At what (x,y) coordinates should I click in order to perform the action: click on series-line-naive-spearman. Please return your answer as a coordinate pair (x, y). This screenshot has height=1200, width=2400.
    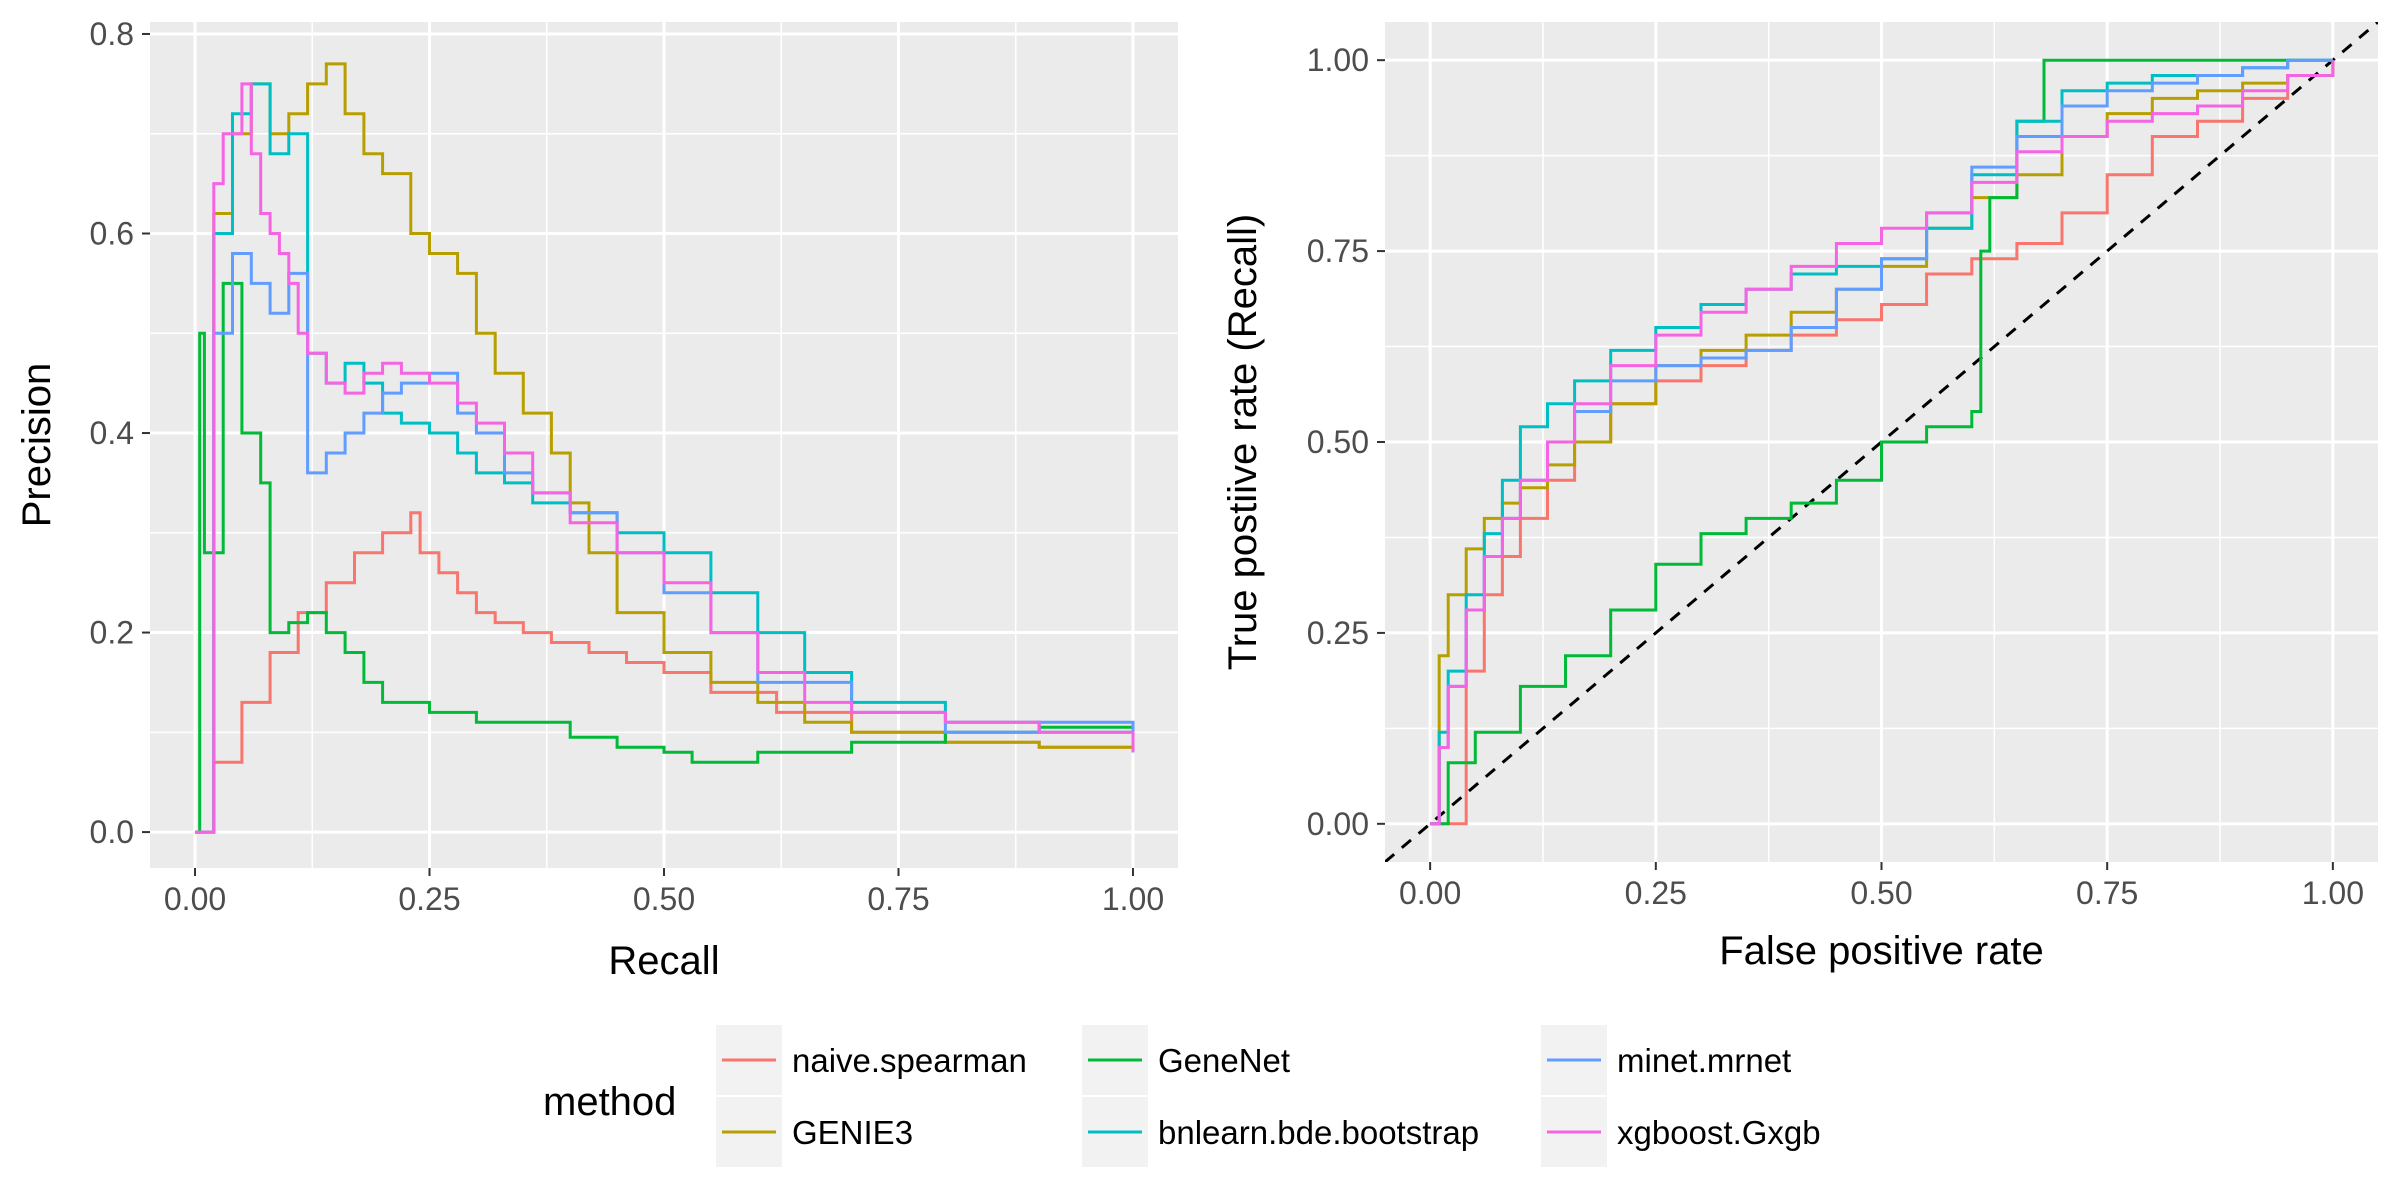
    Looking at the image, I should click on (665, 672).